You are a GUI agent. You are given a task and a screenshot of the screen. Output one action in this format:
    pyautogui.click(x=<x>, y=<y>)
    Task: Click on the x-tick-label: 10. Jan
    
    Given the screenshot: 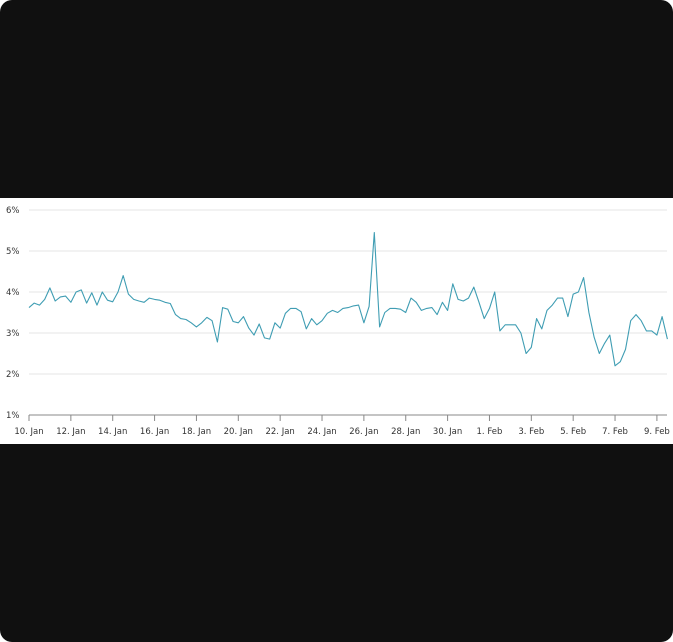 What is the action you would take?
    pyautogui.click(x=28, y=432)
    